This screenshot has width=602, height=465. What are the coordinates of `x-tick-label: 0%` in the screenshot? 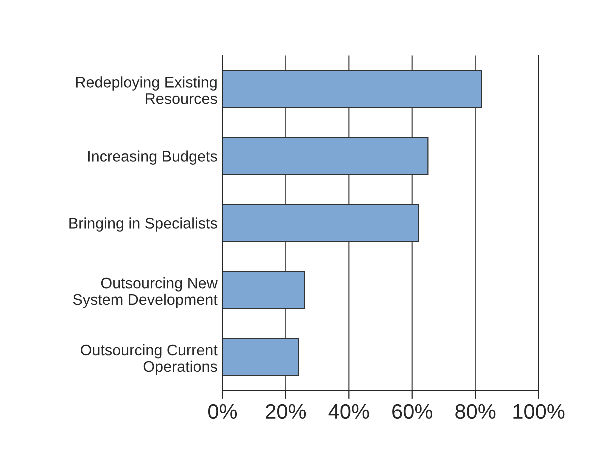 It's located at (223, 412).